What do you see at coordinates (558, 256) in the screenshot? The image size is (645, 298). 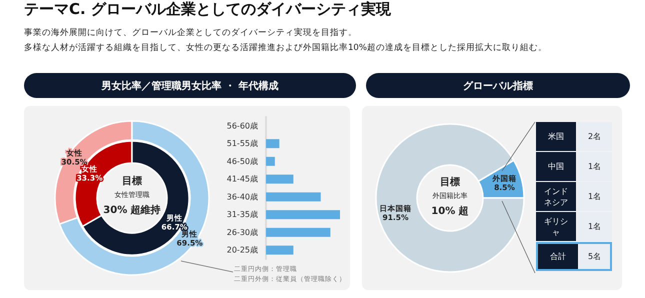 I see `category-label: 合計` at bounding box center [558, 256].